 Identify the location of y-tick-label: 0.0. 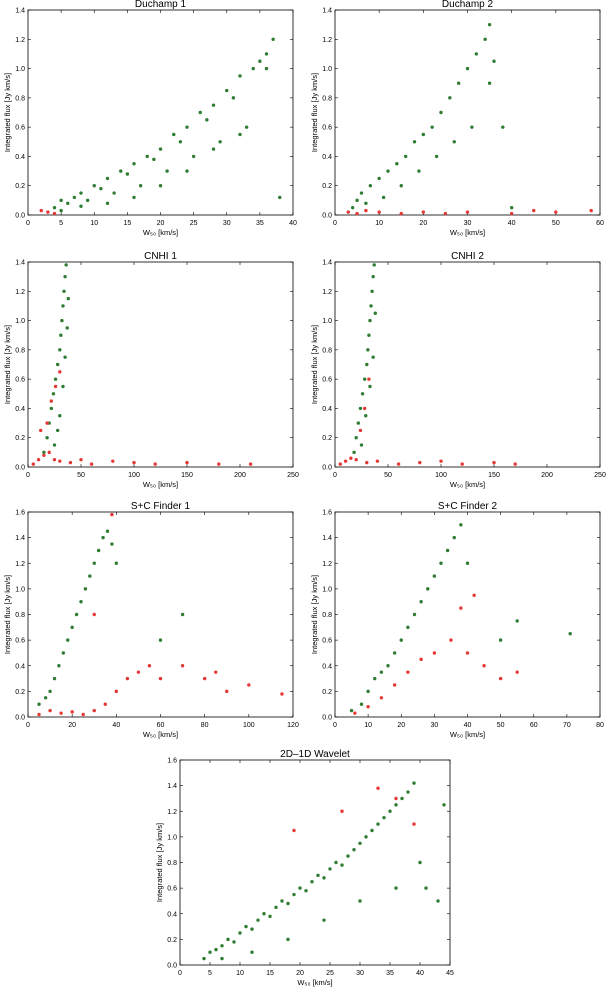
(20, 468).